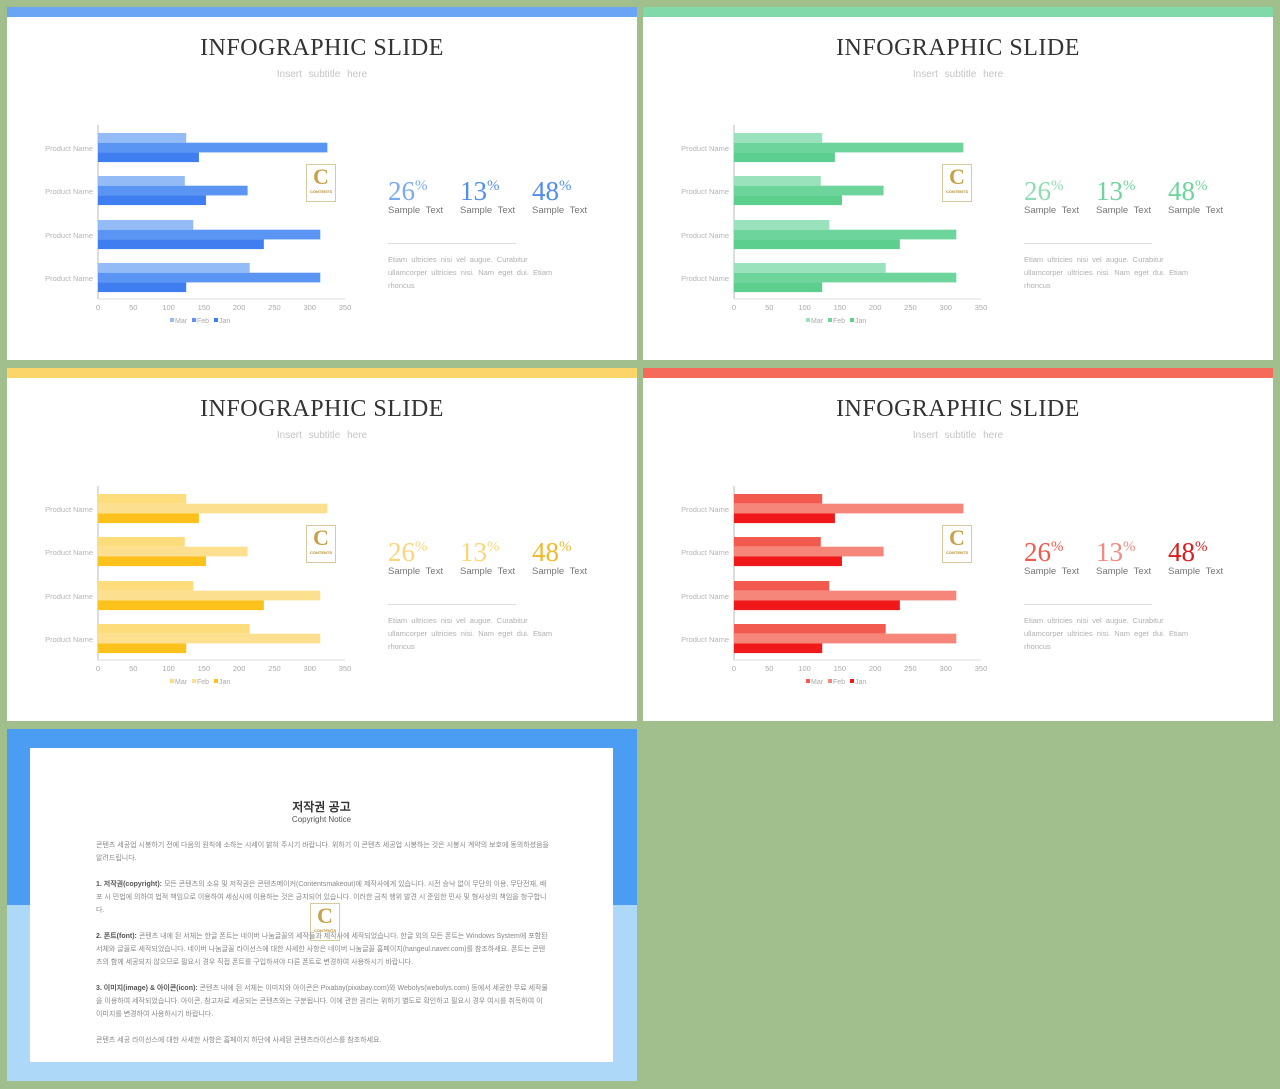 The height and width of the screenshot is (1089, 1280). What do you see at coordinates (322, 435) in the screenshot?
I see `slide-subtitle: Insert subtitle here` at bounding box center [322, 435].